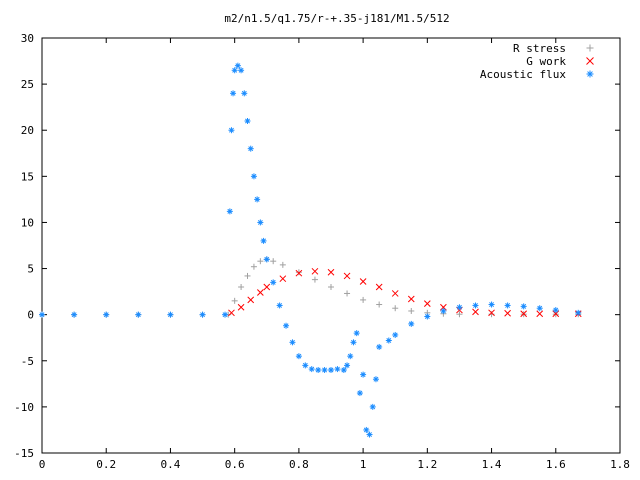 This screenshot has width=640, height=480. Describe the element at coordinates (27, 38) in the screenshot. I see `y-tick-label: 30` at that location.